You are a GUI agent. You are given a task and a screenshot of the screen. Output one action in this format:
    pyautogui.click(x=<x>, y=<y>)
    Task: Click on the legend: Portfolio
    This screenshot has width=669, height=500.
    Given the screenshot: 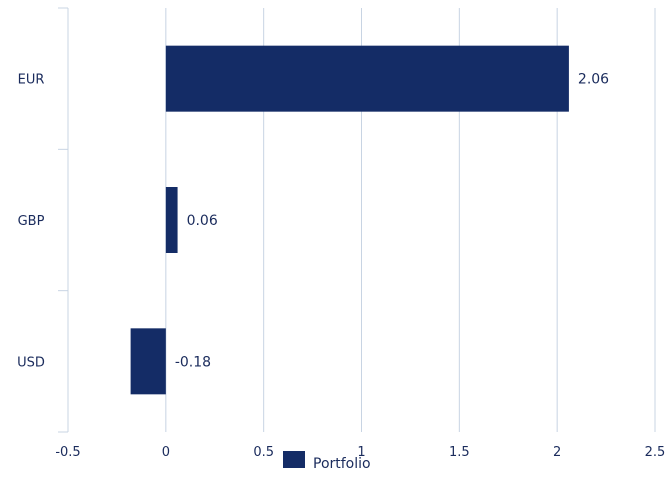 What is the action you would take?
    pyautogui.click(x=327, y=461)
    